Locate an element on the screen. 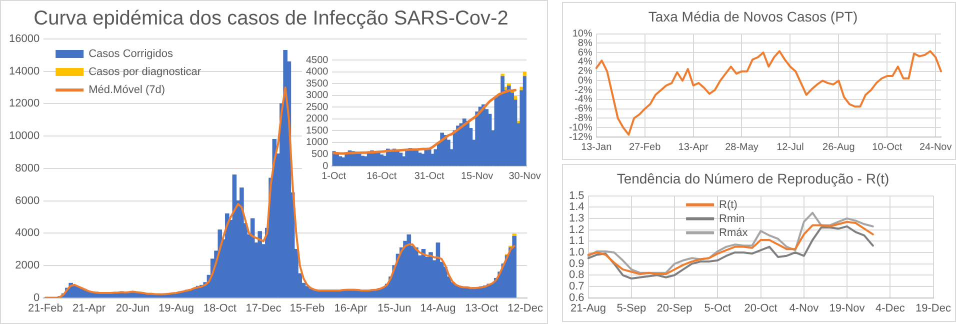  y-tick-label: 12000 is located at coordinates (24, 104).